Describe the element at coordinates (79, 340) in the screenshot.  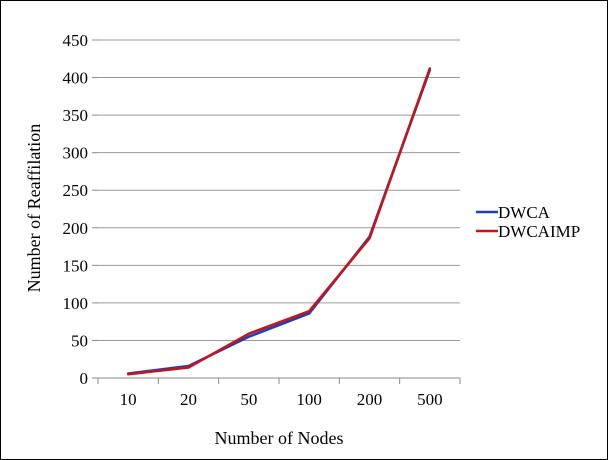
I see `y-tick-label-50: 50` at that location.